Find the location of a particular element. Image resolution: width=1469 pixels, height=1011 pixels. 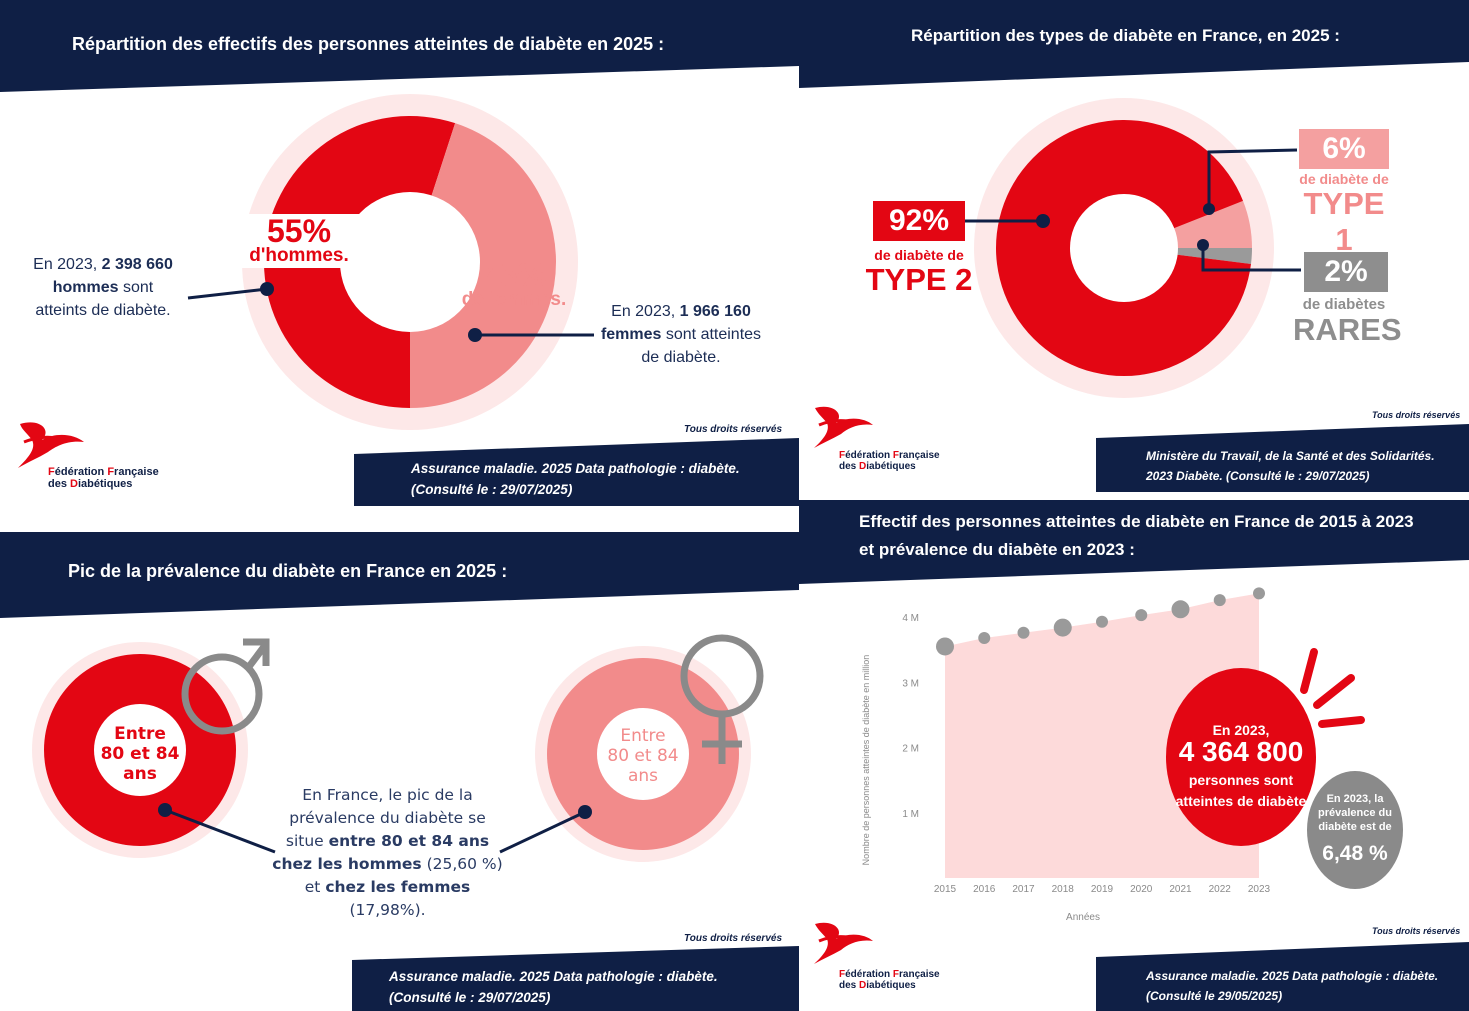

x-tick-label: 2023 is located at coordinates (1259, 889).